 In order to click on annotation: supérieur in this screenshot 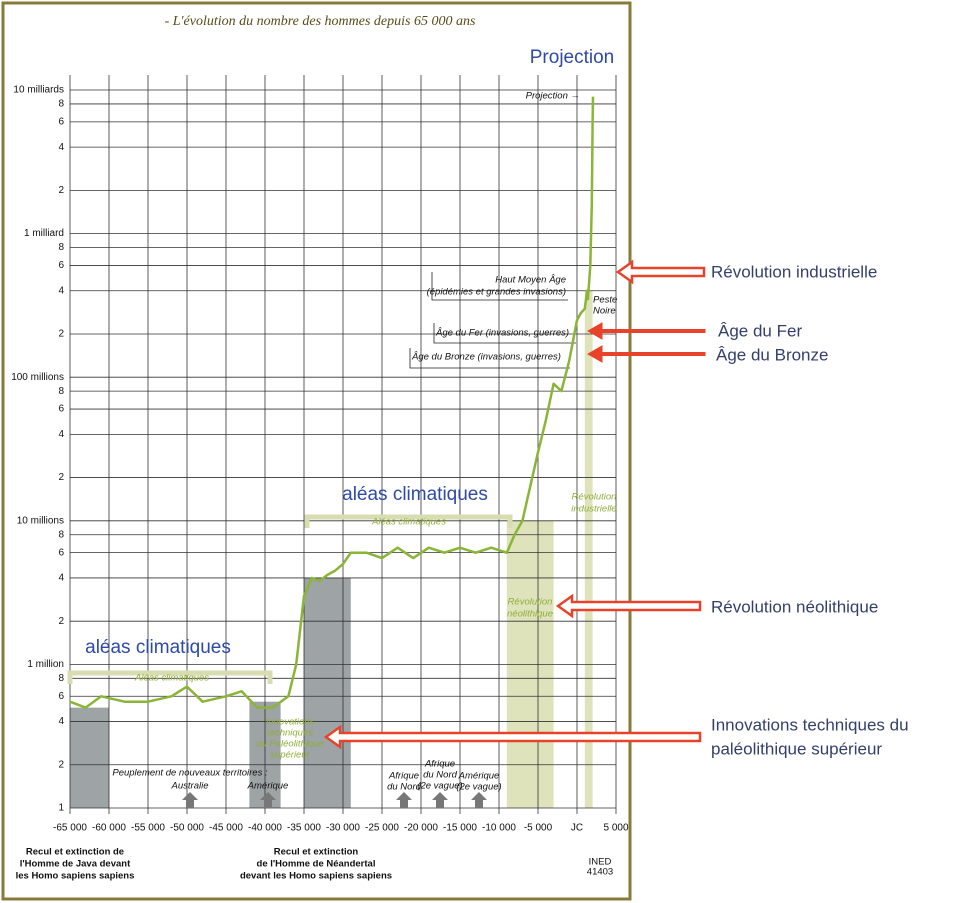, I will do `click(290, 755)`.